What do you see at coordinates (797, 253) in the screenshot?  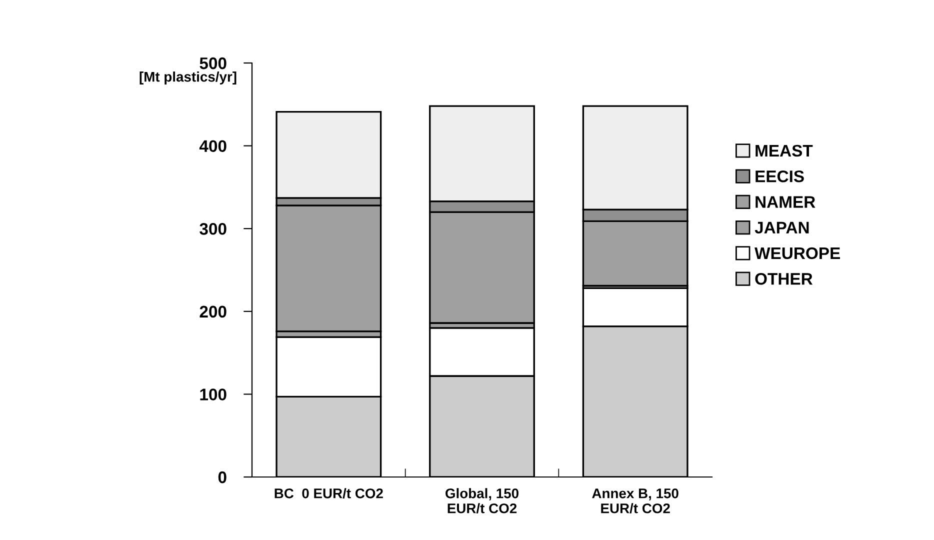 I see `legend-label: WEUROPE` at bounding box center [797, 253].